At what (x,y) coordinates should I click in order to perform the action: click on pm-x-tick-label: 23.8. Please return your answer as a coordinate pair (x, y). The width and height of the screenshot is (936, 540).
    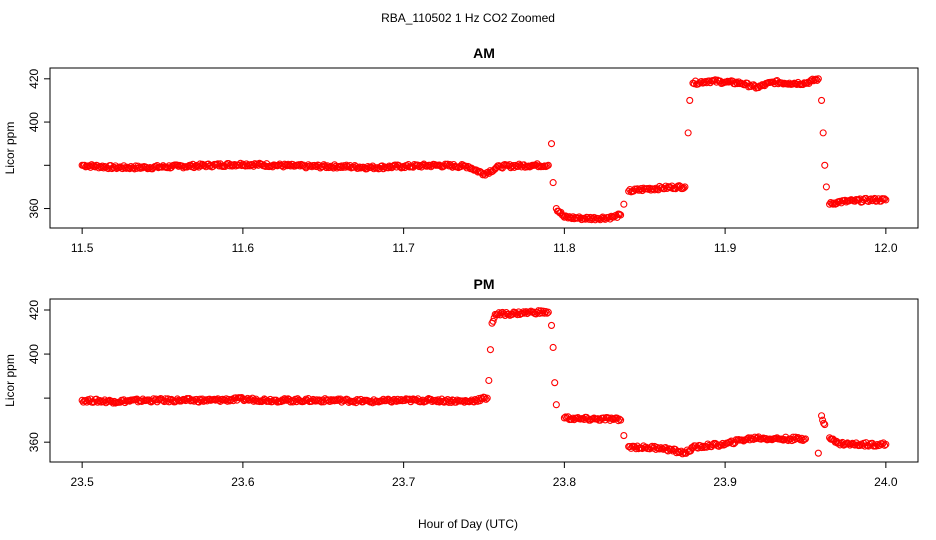
    Looking at the image, I should click on (565, 482).